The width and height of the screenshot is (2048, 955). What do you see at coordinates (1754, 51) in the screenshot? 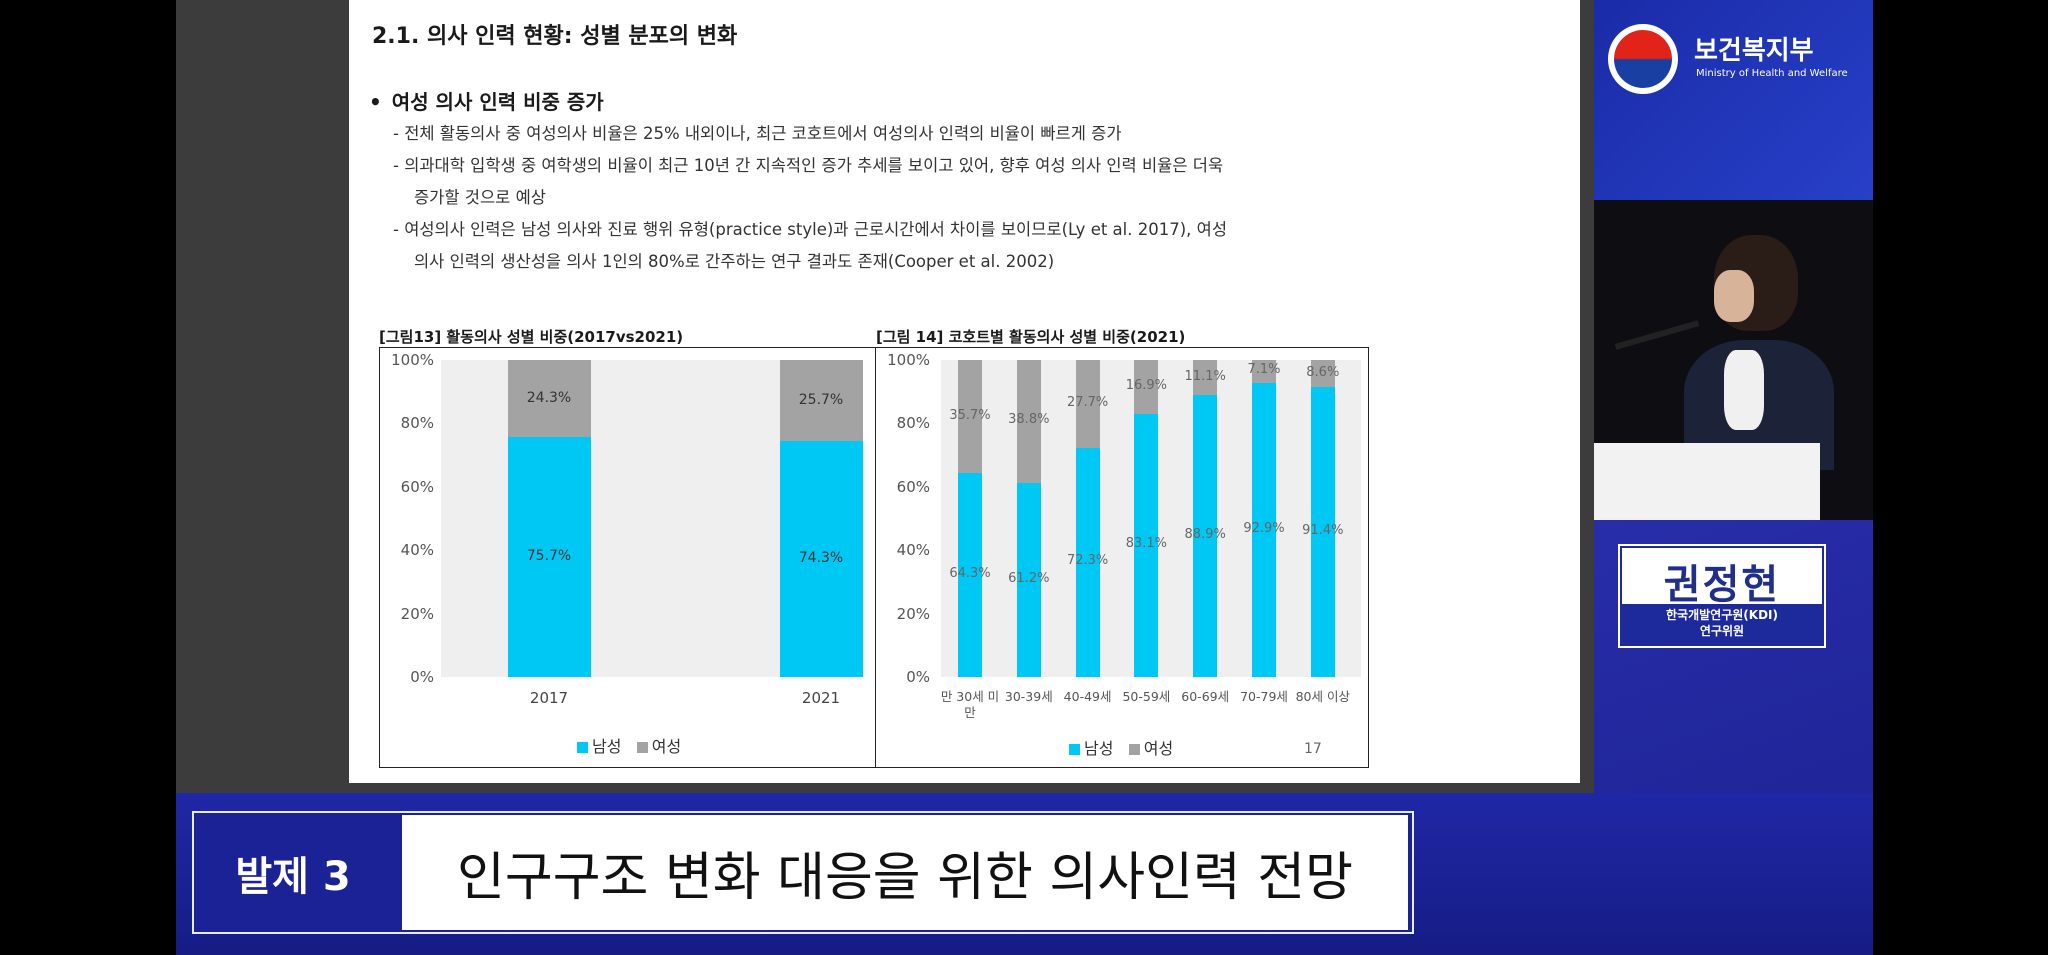
I see `ministry-name: 보건복지부` at bounding box center [1754, 51].